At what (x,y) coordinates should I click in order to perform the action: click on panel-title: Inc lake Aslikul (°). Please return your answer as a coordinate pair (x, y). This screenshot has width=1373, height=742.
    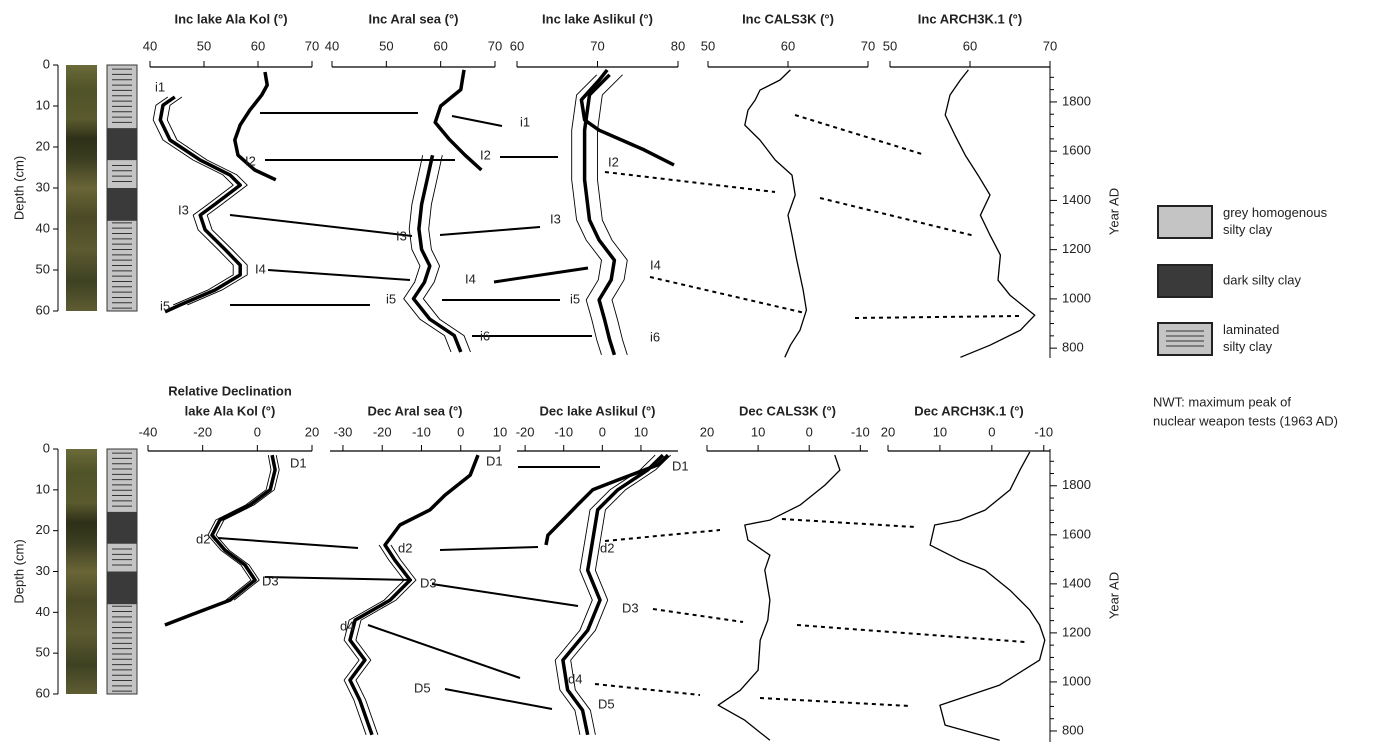
    Looking at the image, I should click on (597, 18).